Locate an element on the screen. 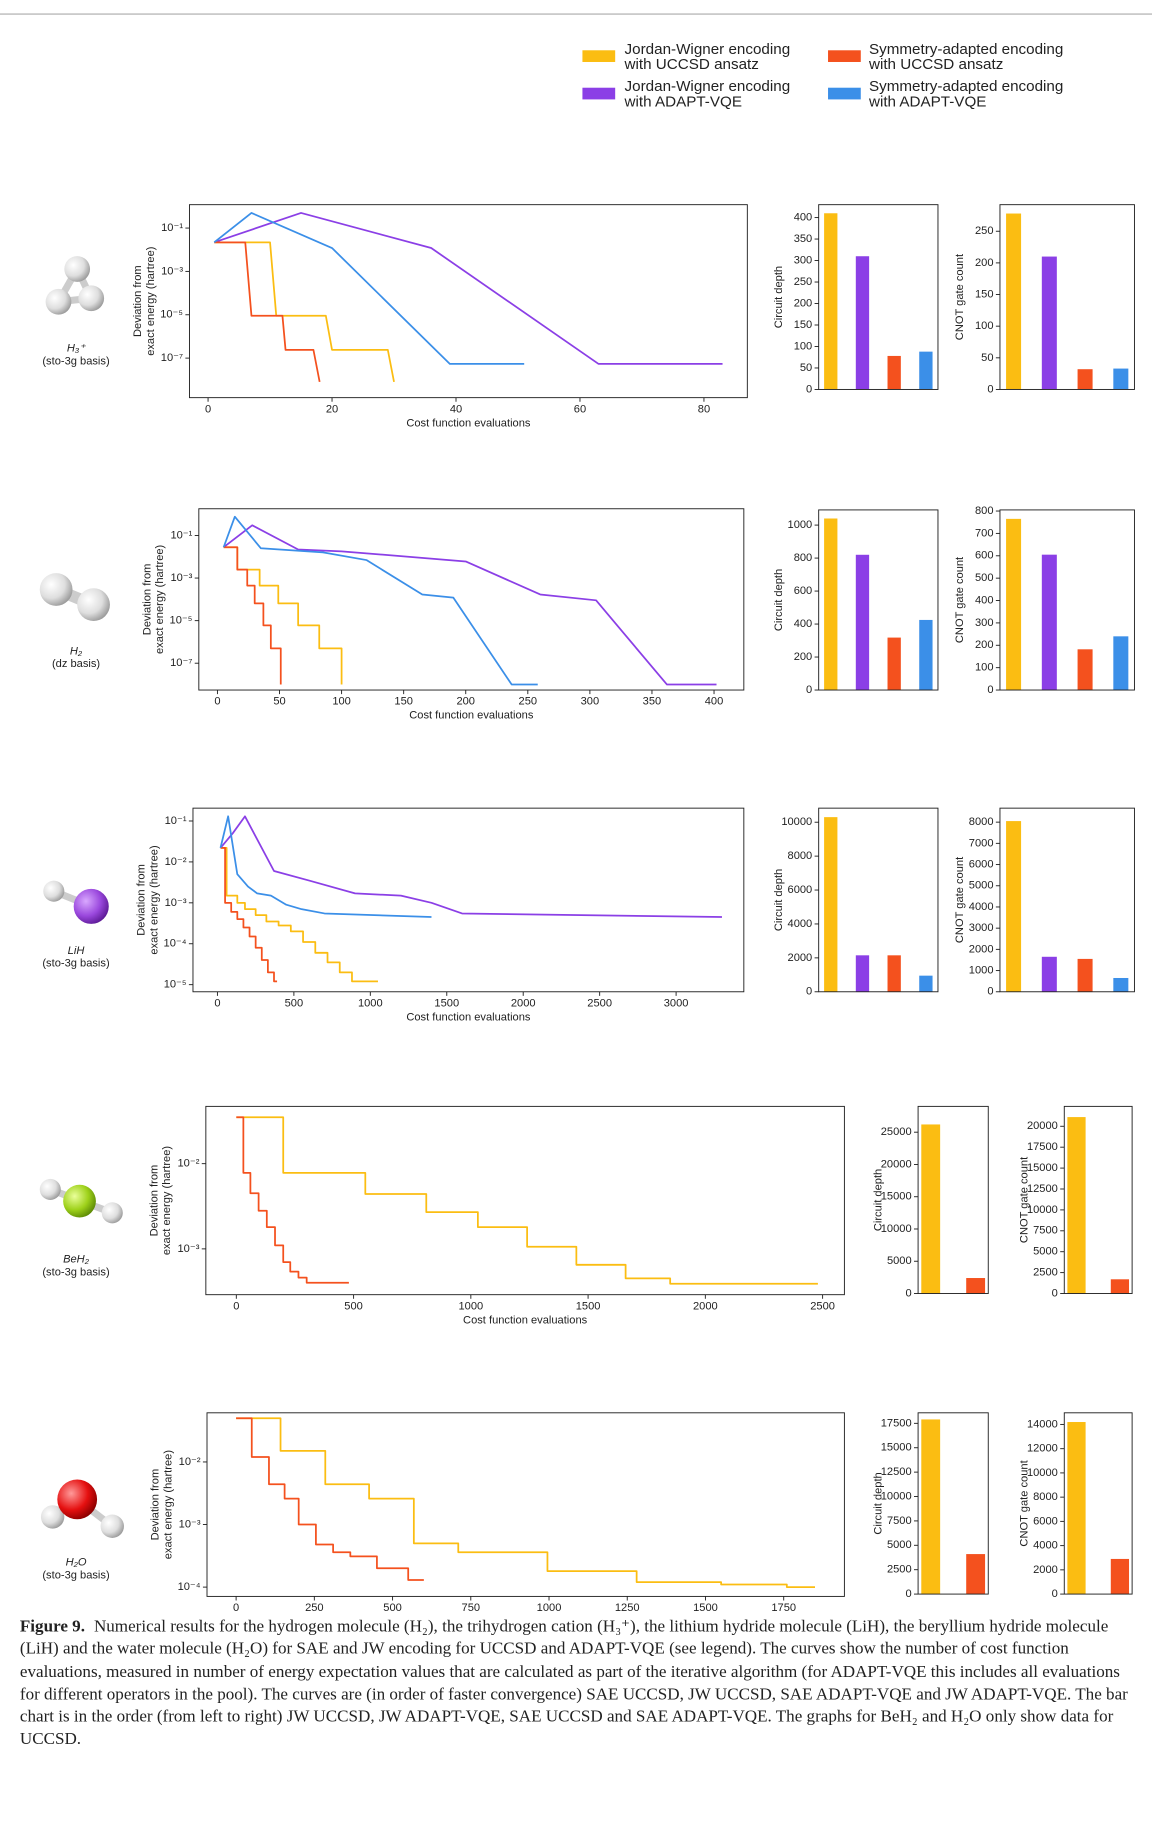 The height and width of the screenshot is (1836, 1152). y-tick-label: 700 is located at coordinates (984, 533).